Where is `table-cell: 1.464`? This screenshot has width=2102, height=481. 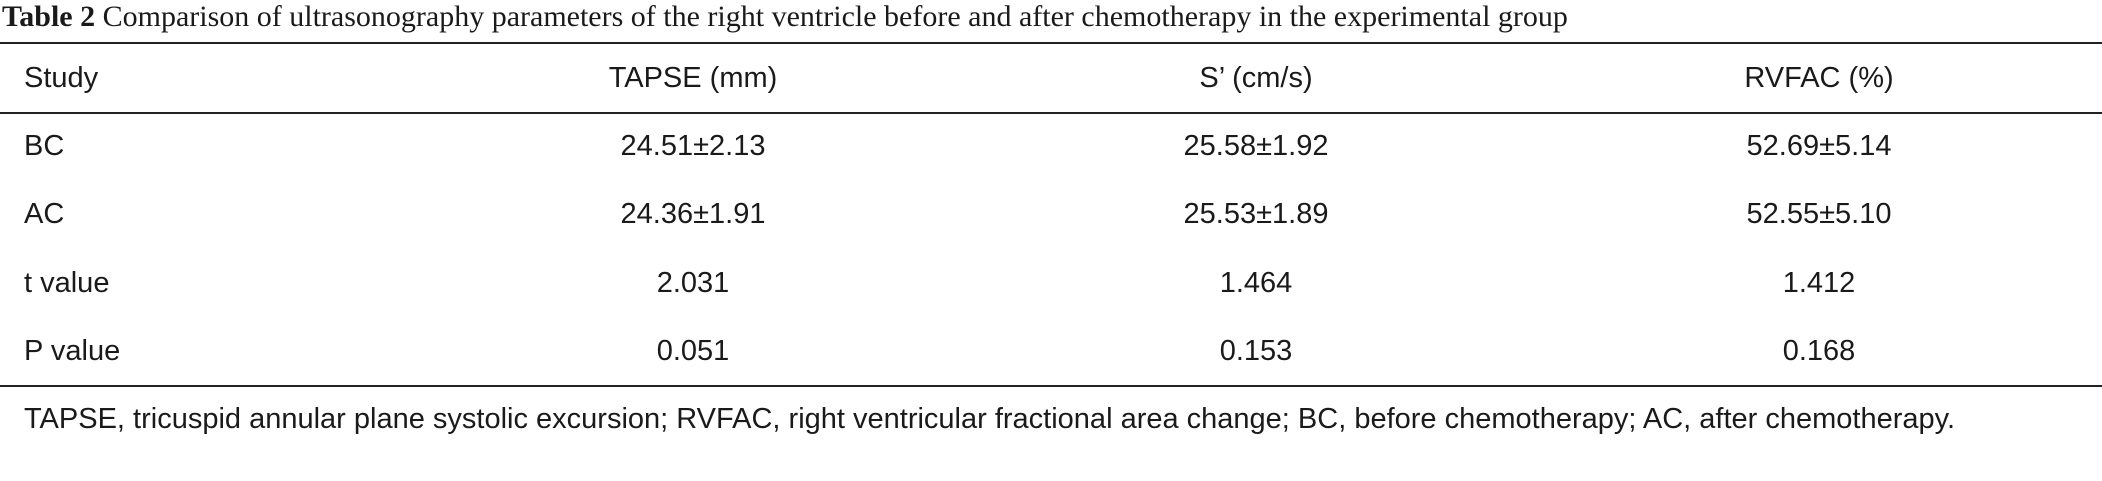
table-cell: 1.464 is located at coordinates (1256, 283).